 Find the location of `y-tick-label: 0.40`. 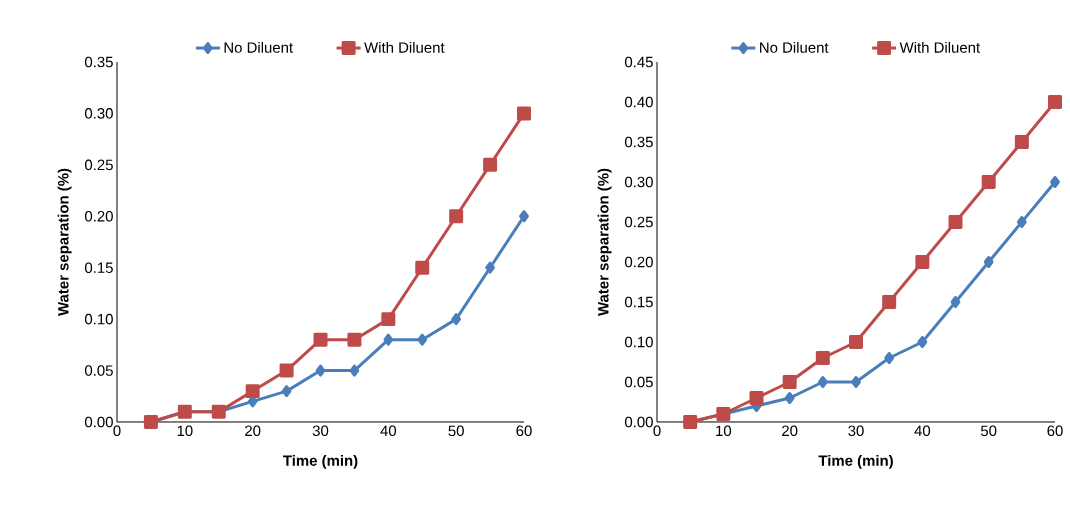

y-tick-label: 0.40 is located at coordinates (638, 102).